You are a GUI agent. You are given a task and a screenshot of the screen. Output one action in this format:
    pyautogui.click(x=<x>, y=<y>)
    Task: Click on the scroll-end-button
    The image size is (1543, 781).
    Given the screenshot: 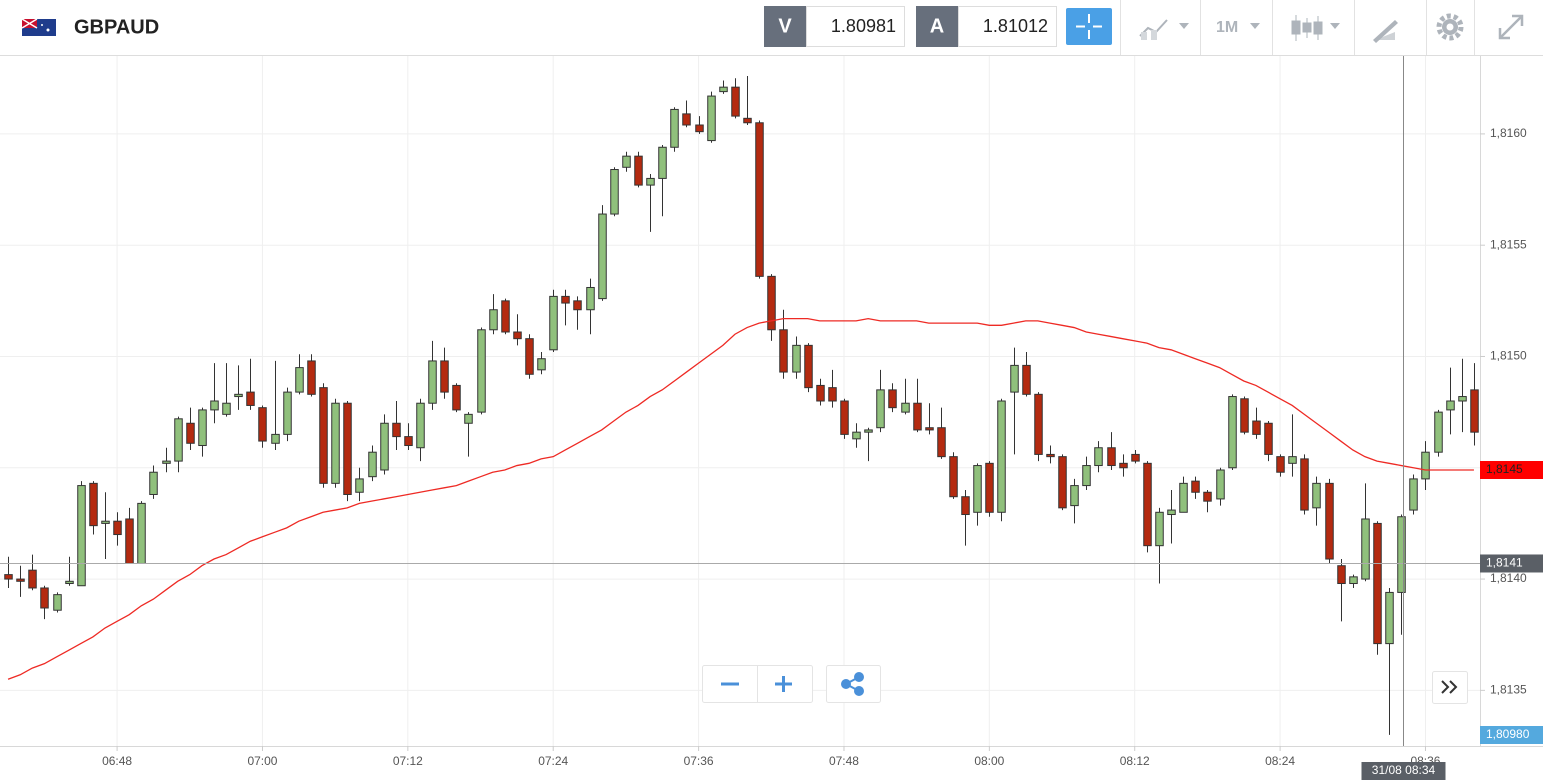 What is the action you would take?
    pyautogui.click(x=1450, y=687)
    